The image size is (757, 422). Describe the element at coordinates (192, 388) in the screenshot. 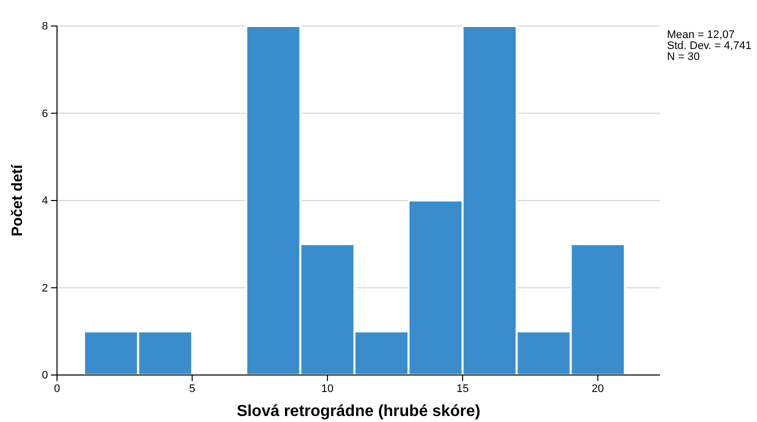

I see `x-tick-label: 5` at that location.